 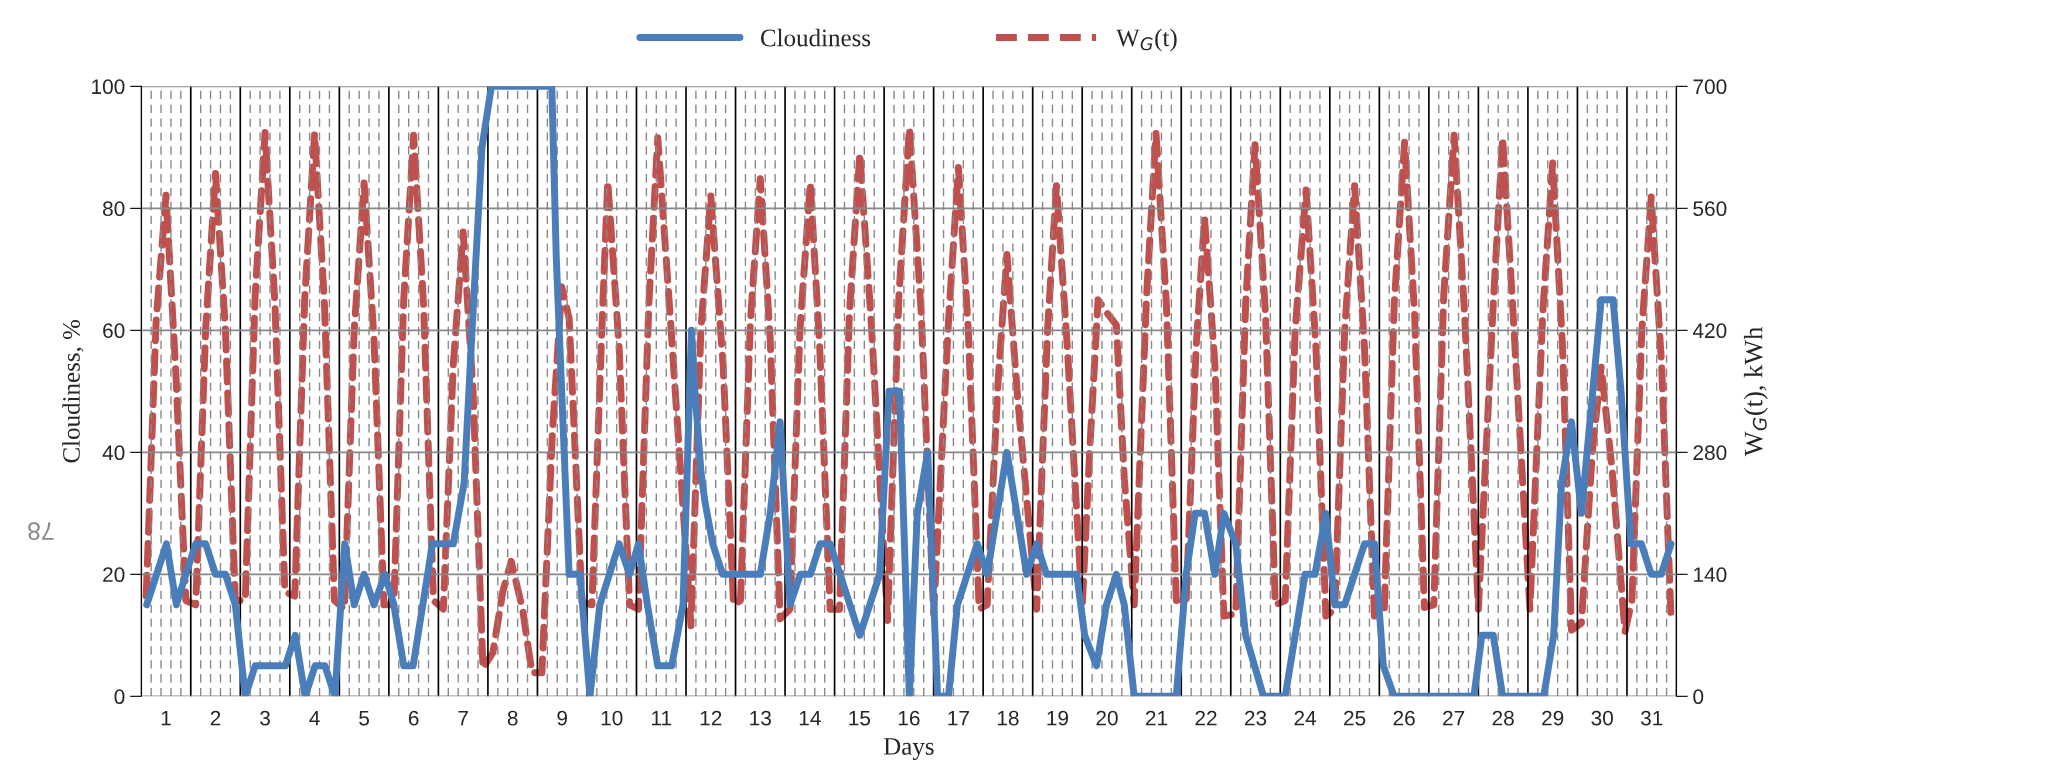 I want to click on y2-axis-title: W$_{G}$(t), kWh, so click(x=1755, y=392).